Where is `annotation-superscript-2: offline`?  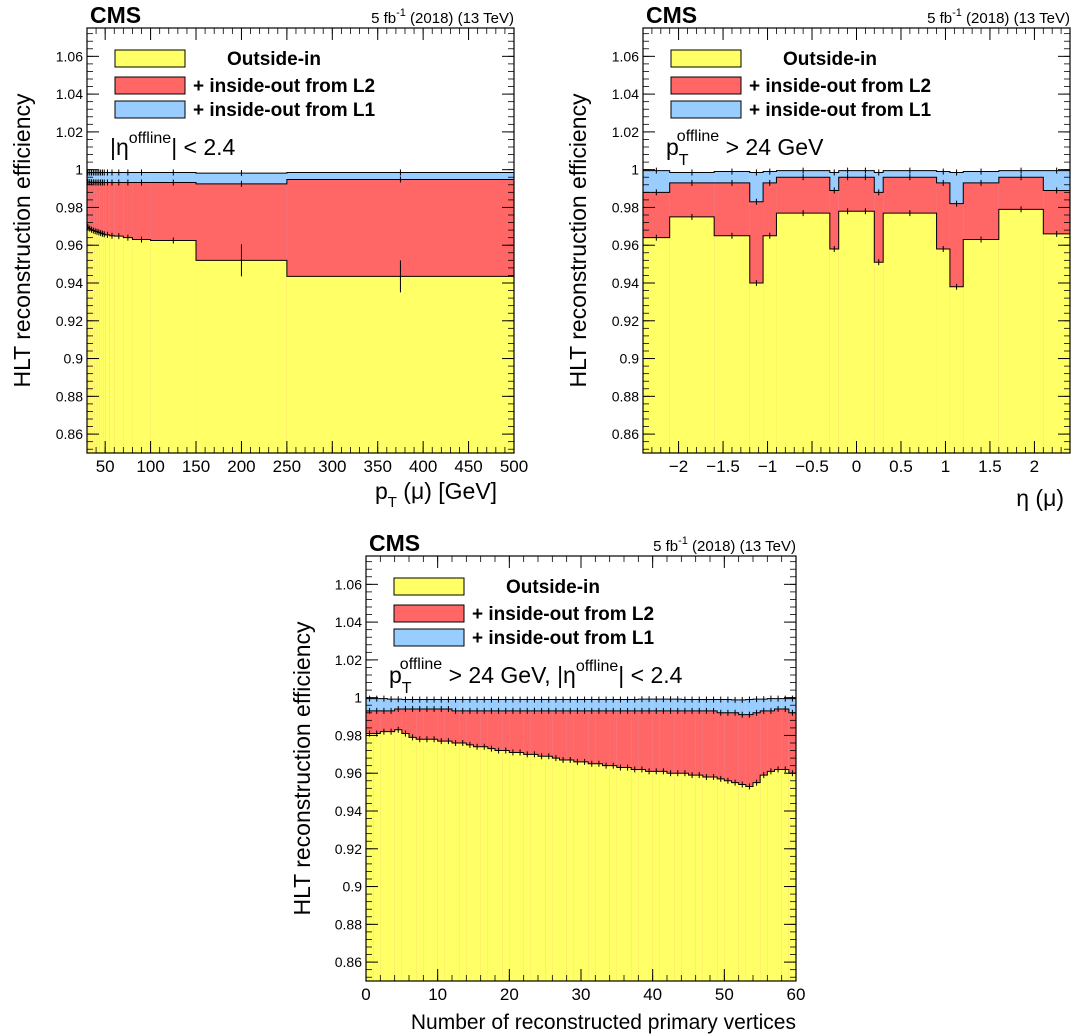
annotation-superscript-2: offline is located at coordinates (597, 666).